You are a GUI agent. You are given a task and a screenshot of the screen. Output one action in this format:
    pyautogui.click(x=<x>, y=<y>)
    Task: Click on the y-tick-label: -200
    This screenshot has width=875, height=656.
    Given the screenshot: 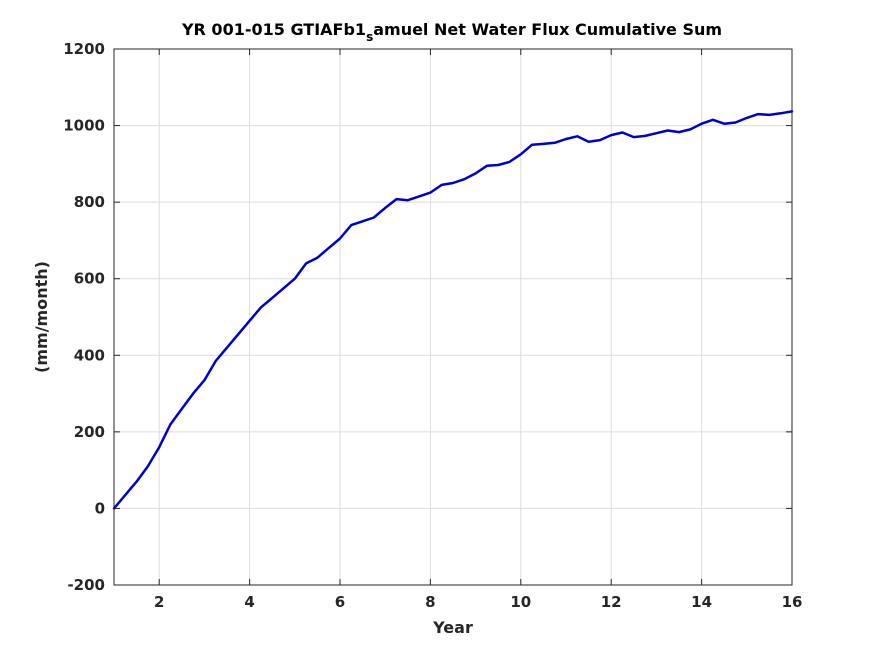 What is the action you would take?
    pyautogui.click(x=86, y=585)
    